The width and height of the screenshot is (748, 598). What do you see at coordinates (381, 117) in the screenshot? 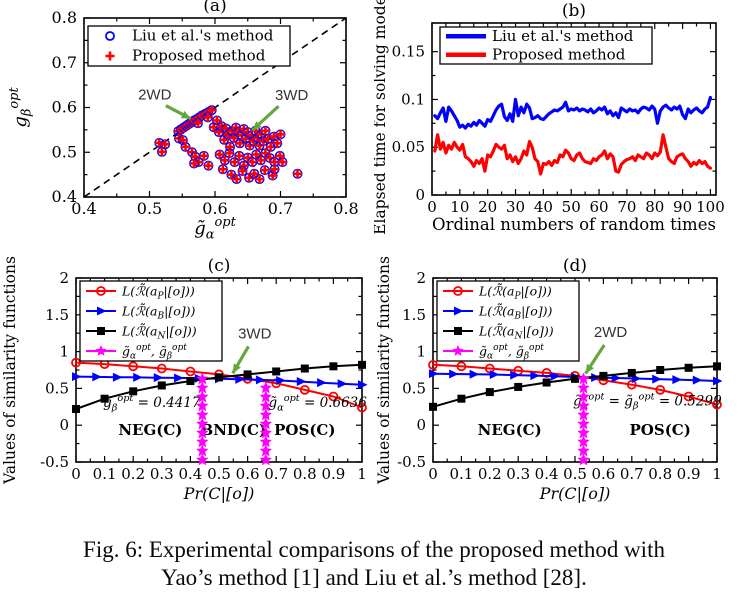
I see `y-axis-label: Elapsed time for solving models` at bounding box center [381, 117].